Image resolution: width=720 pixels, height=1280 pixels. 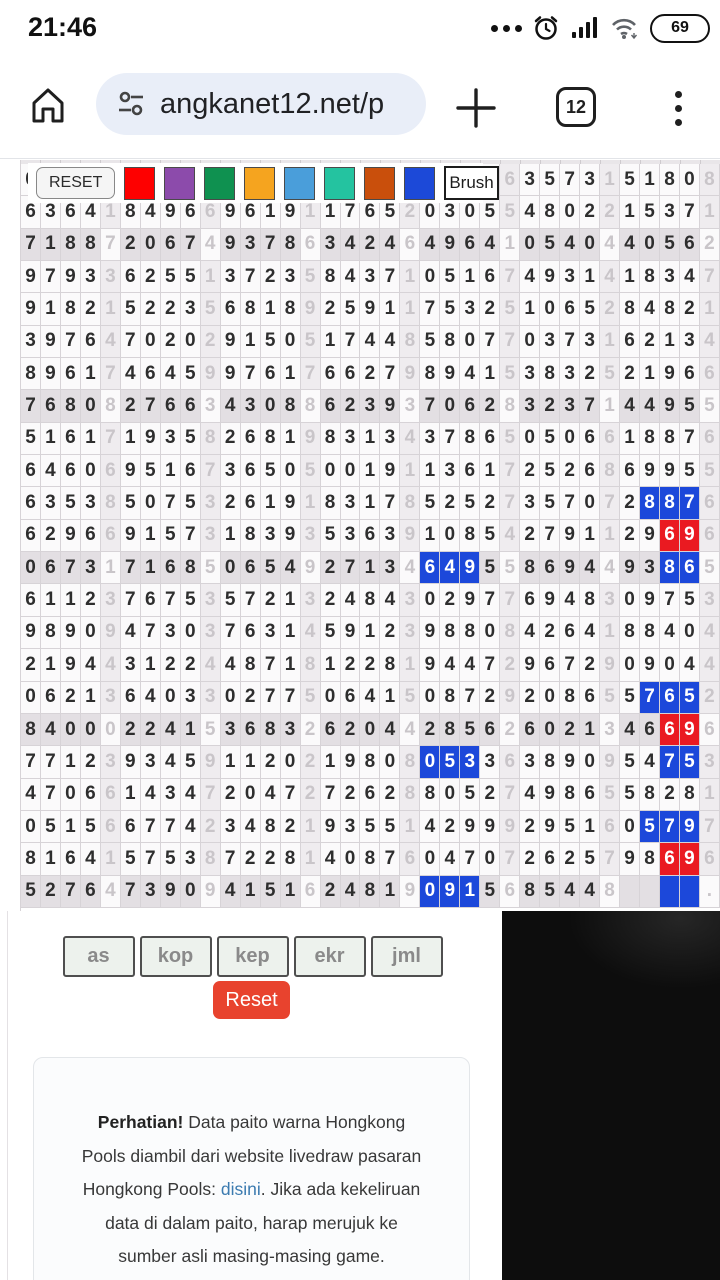 What do you see at coordinates (210, 633) in the screenshot?
I see `sum-cell: 3` at bounding box center [210, 633].